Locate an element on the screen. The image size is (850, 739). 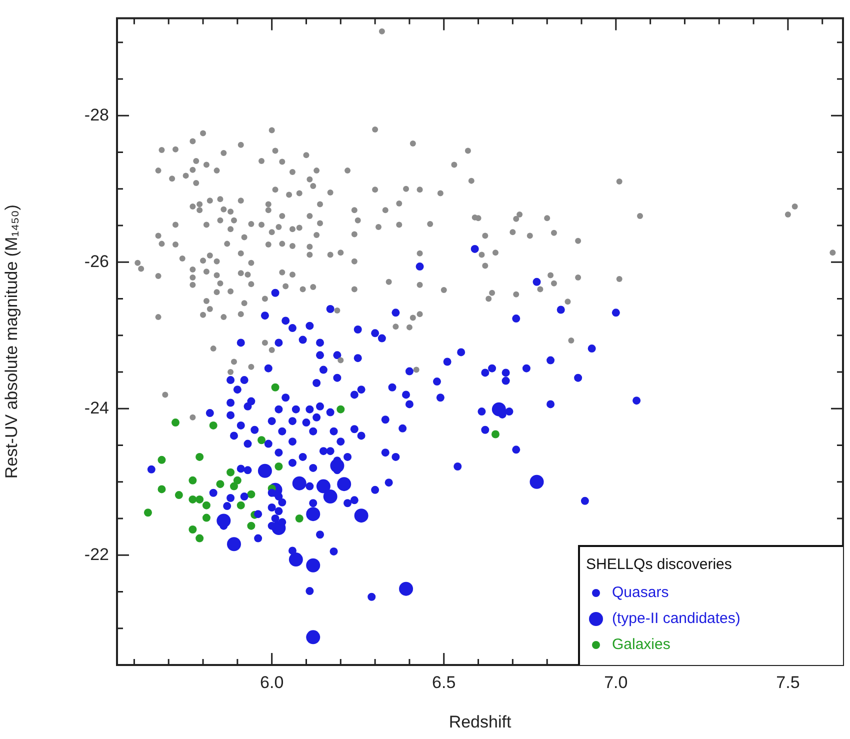
y-tick-label: -22 is located at coordinates (96, 554).